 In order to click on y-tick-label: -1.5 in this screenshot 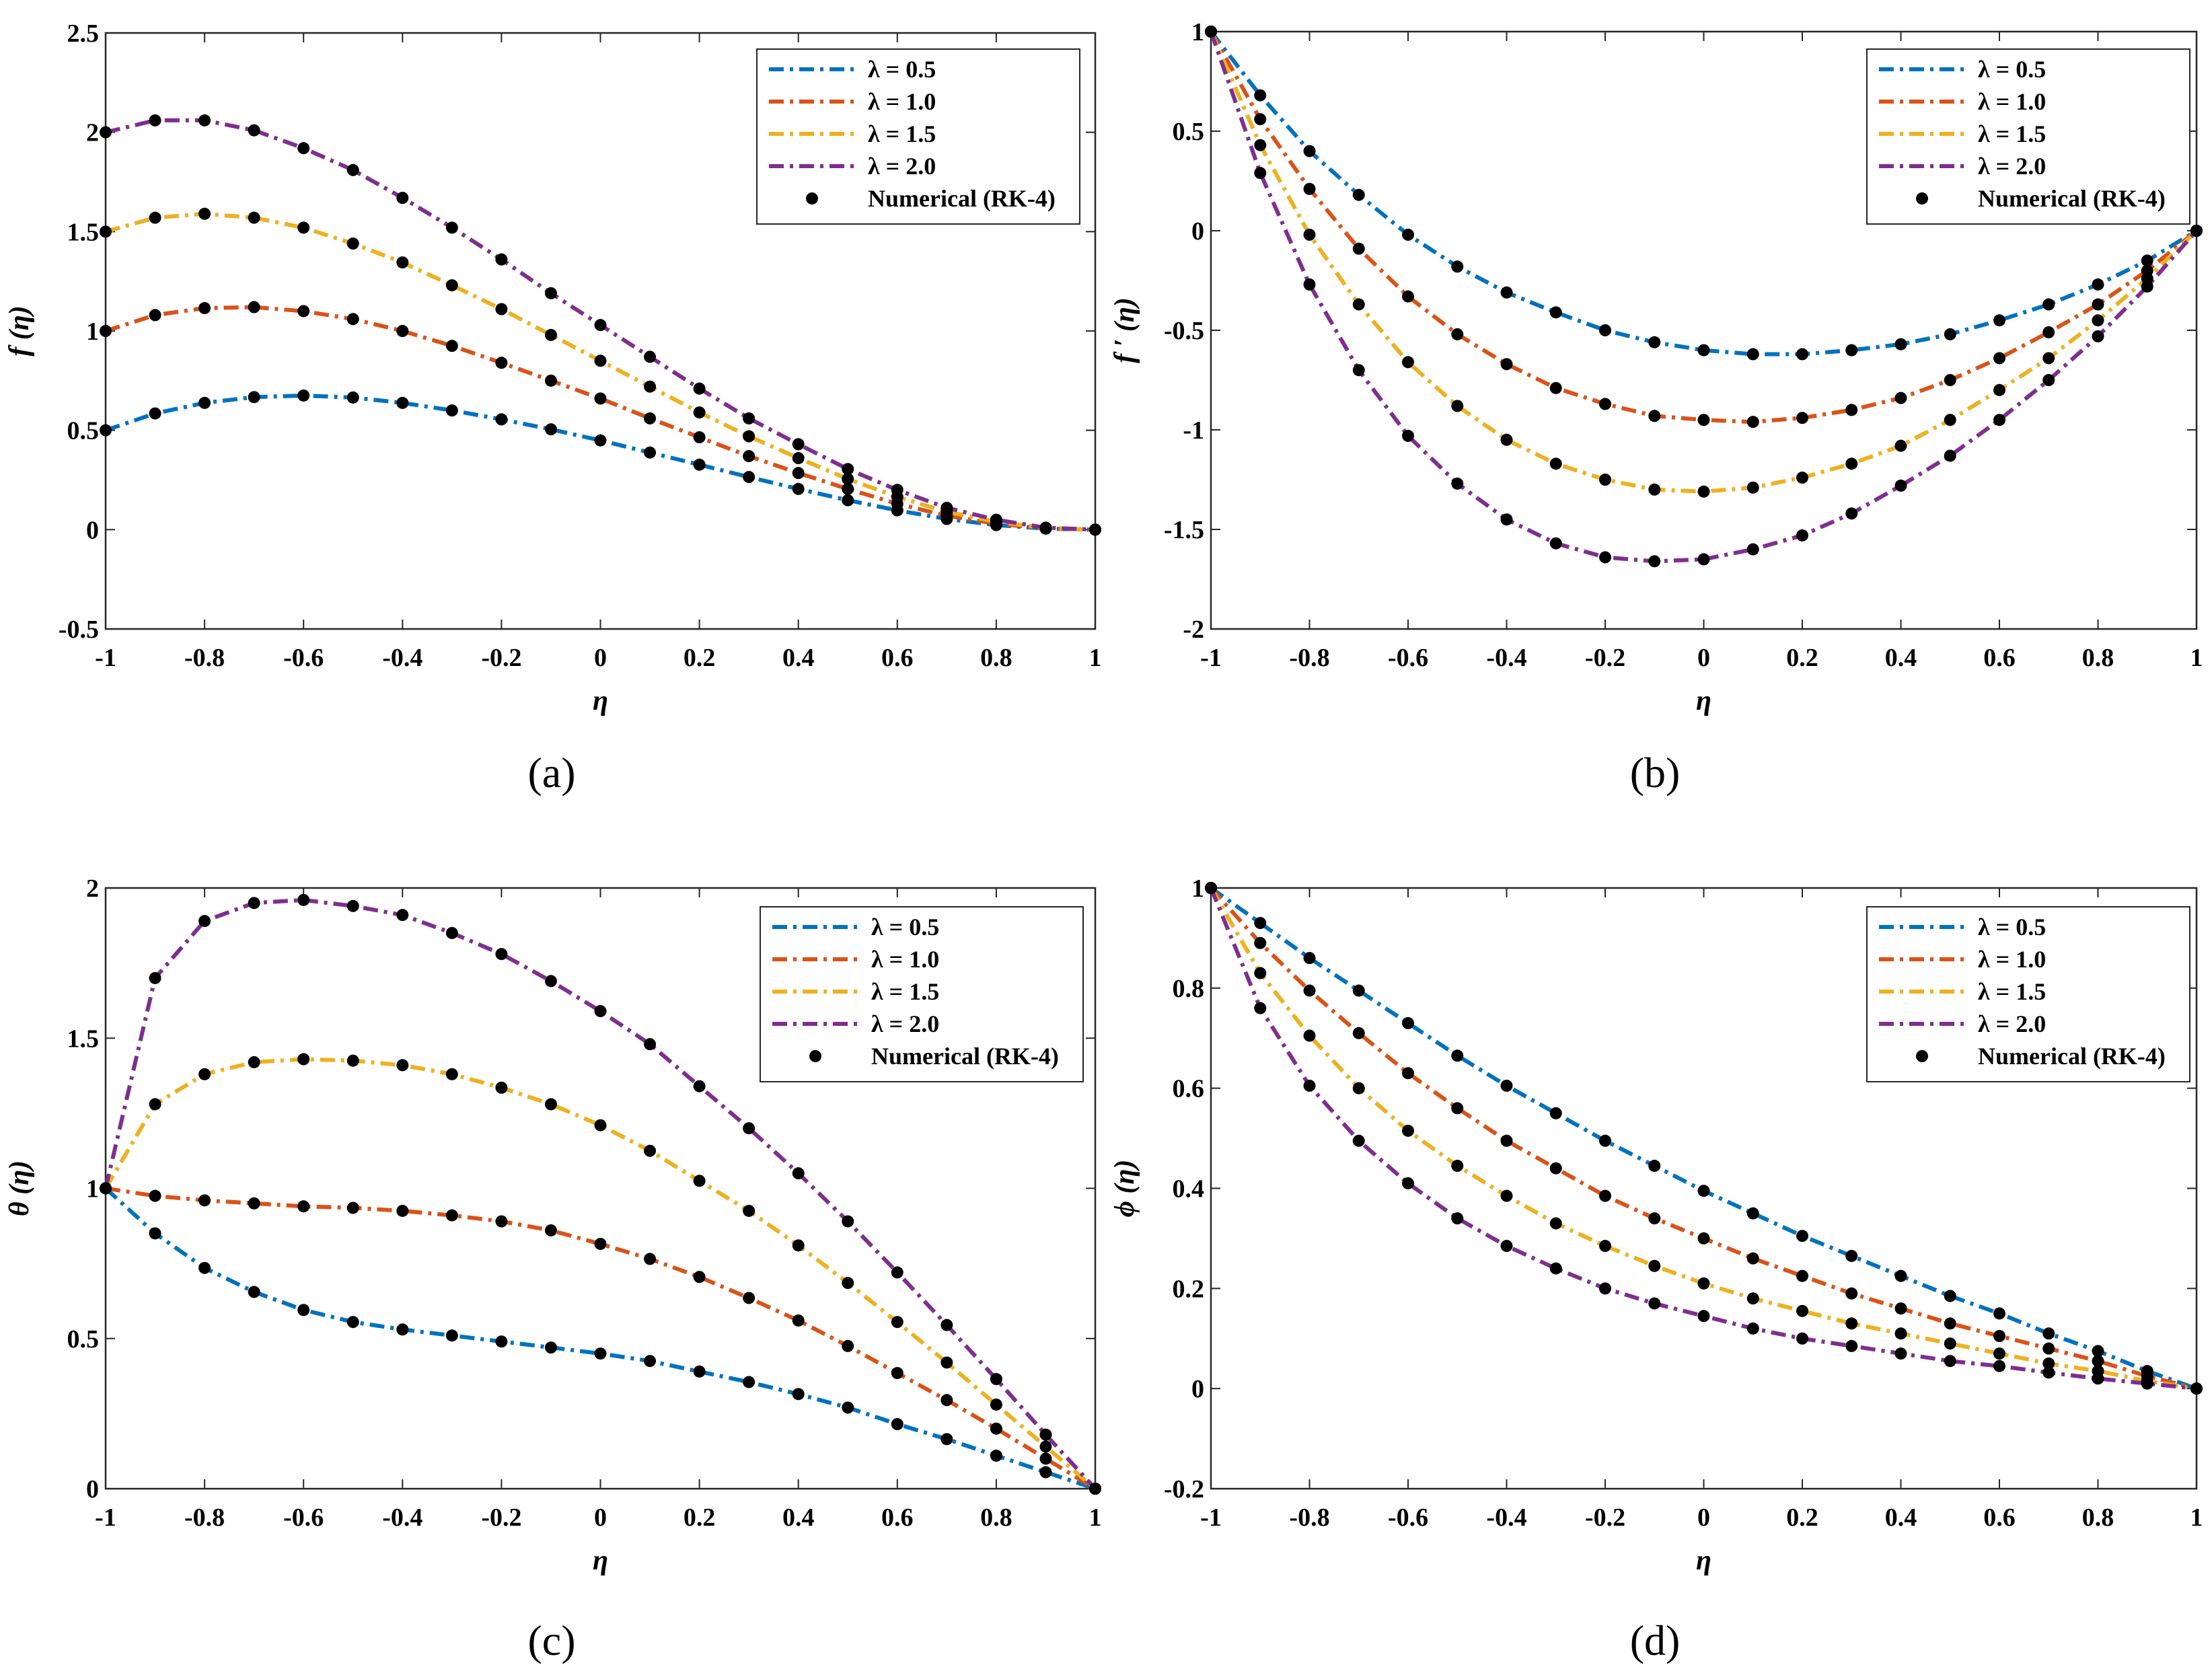, I will do `click(1184, 530)`.